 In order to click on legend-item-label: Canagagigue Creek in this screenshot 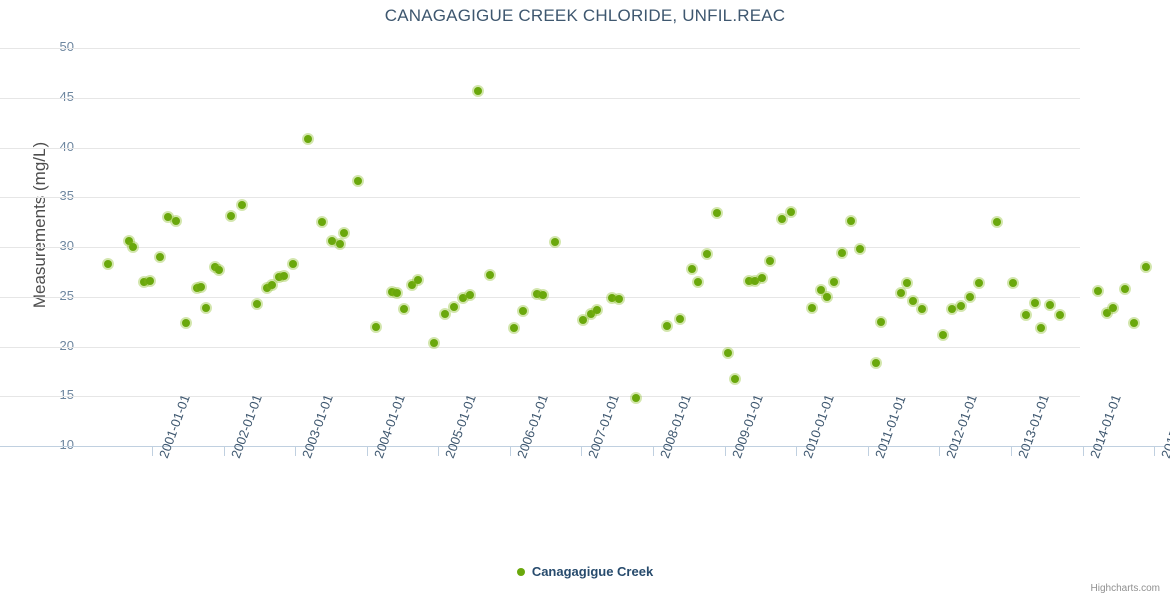, I will do `click(592, 572)`.